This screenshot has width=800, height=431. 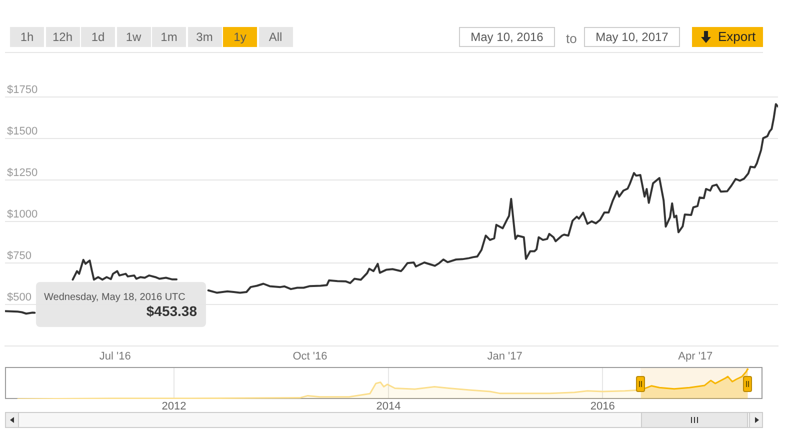 I want to click on x-tick-label: Jul '16, so click(x=115, y=356).